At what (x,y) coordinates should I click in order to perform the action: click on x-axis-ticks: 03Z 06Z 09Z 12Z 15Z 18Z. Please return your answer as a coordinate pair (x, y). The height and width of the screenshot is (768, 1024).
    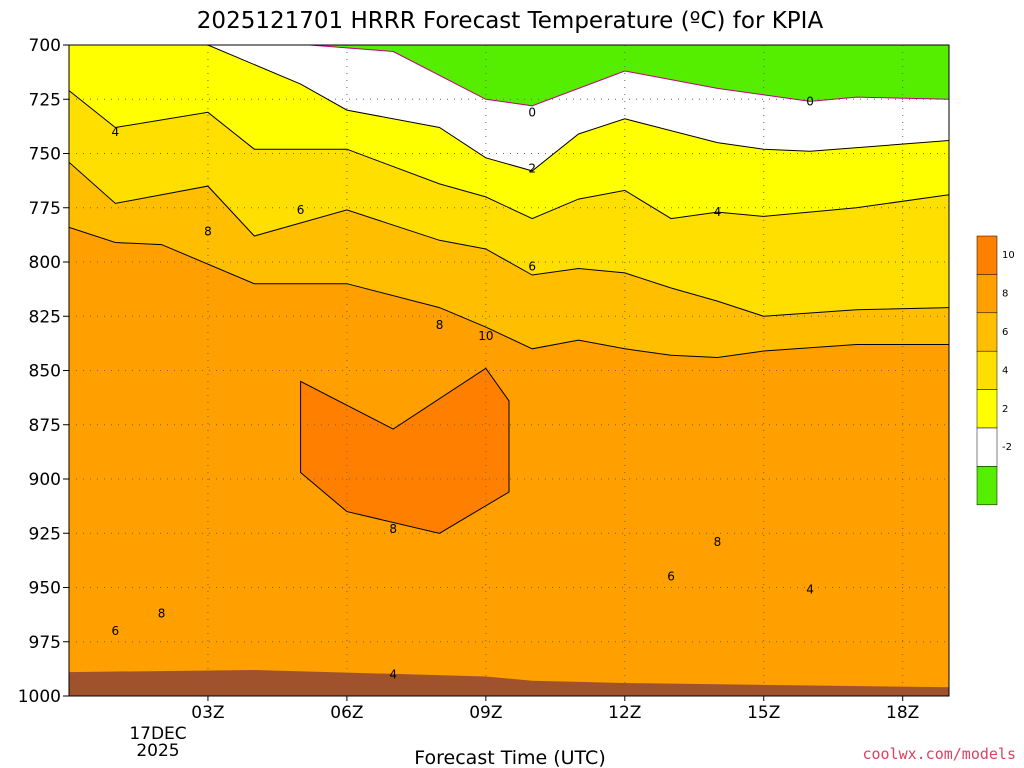
    Looking at the image, I should click on (555, 709).